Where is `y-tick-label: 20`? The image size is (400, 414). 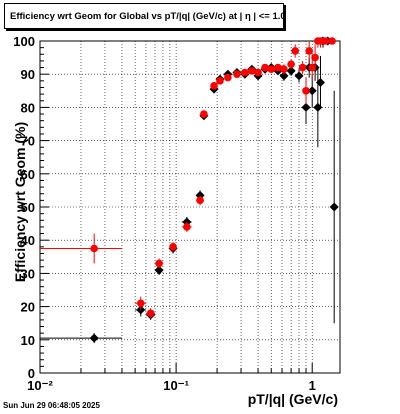
y-tick-label: 20 is located at coordinates (28, 307).